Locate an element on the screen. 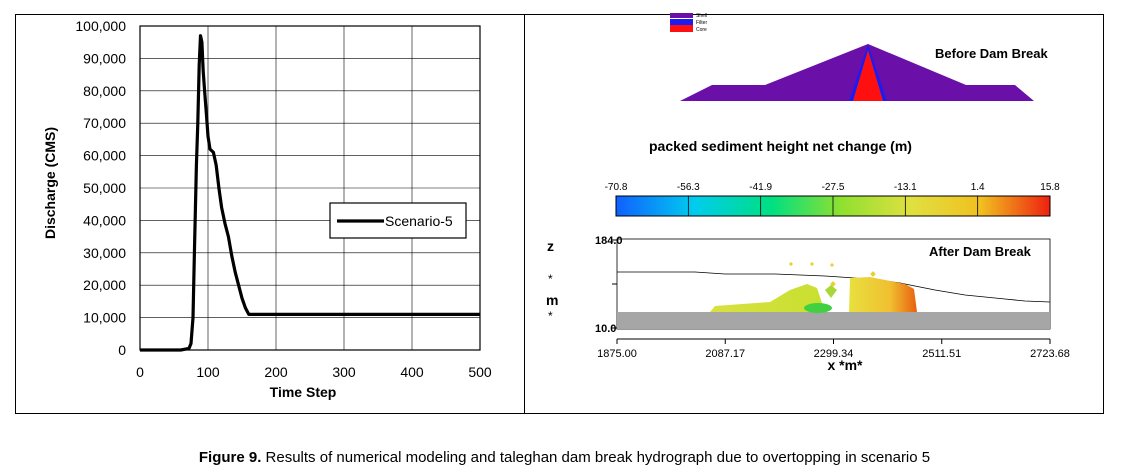 This screenshot has height=466, width=1129. panel-divider is located at coordinates (524, 214).